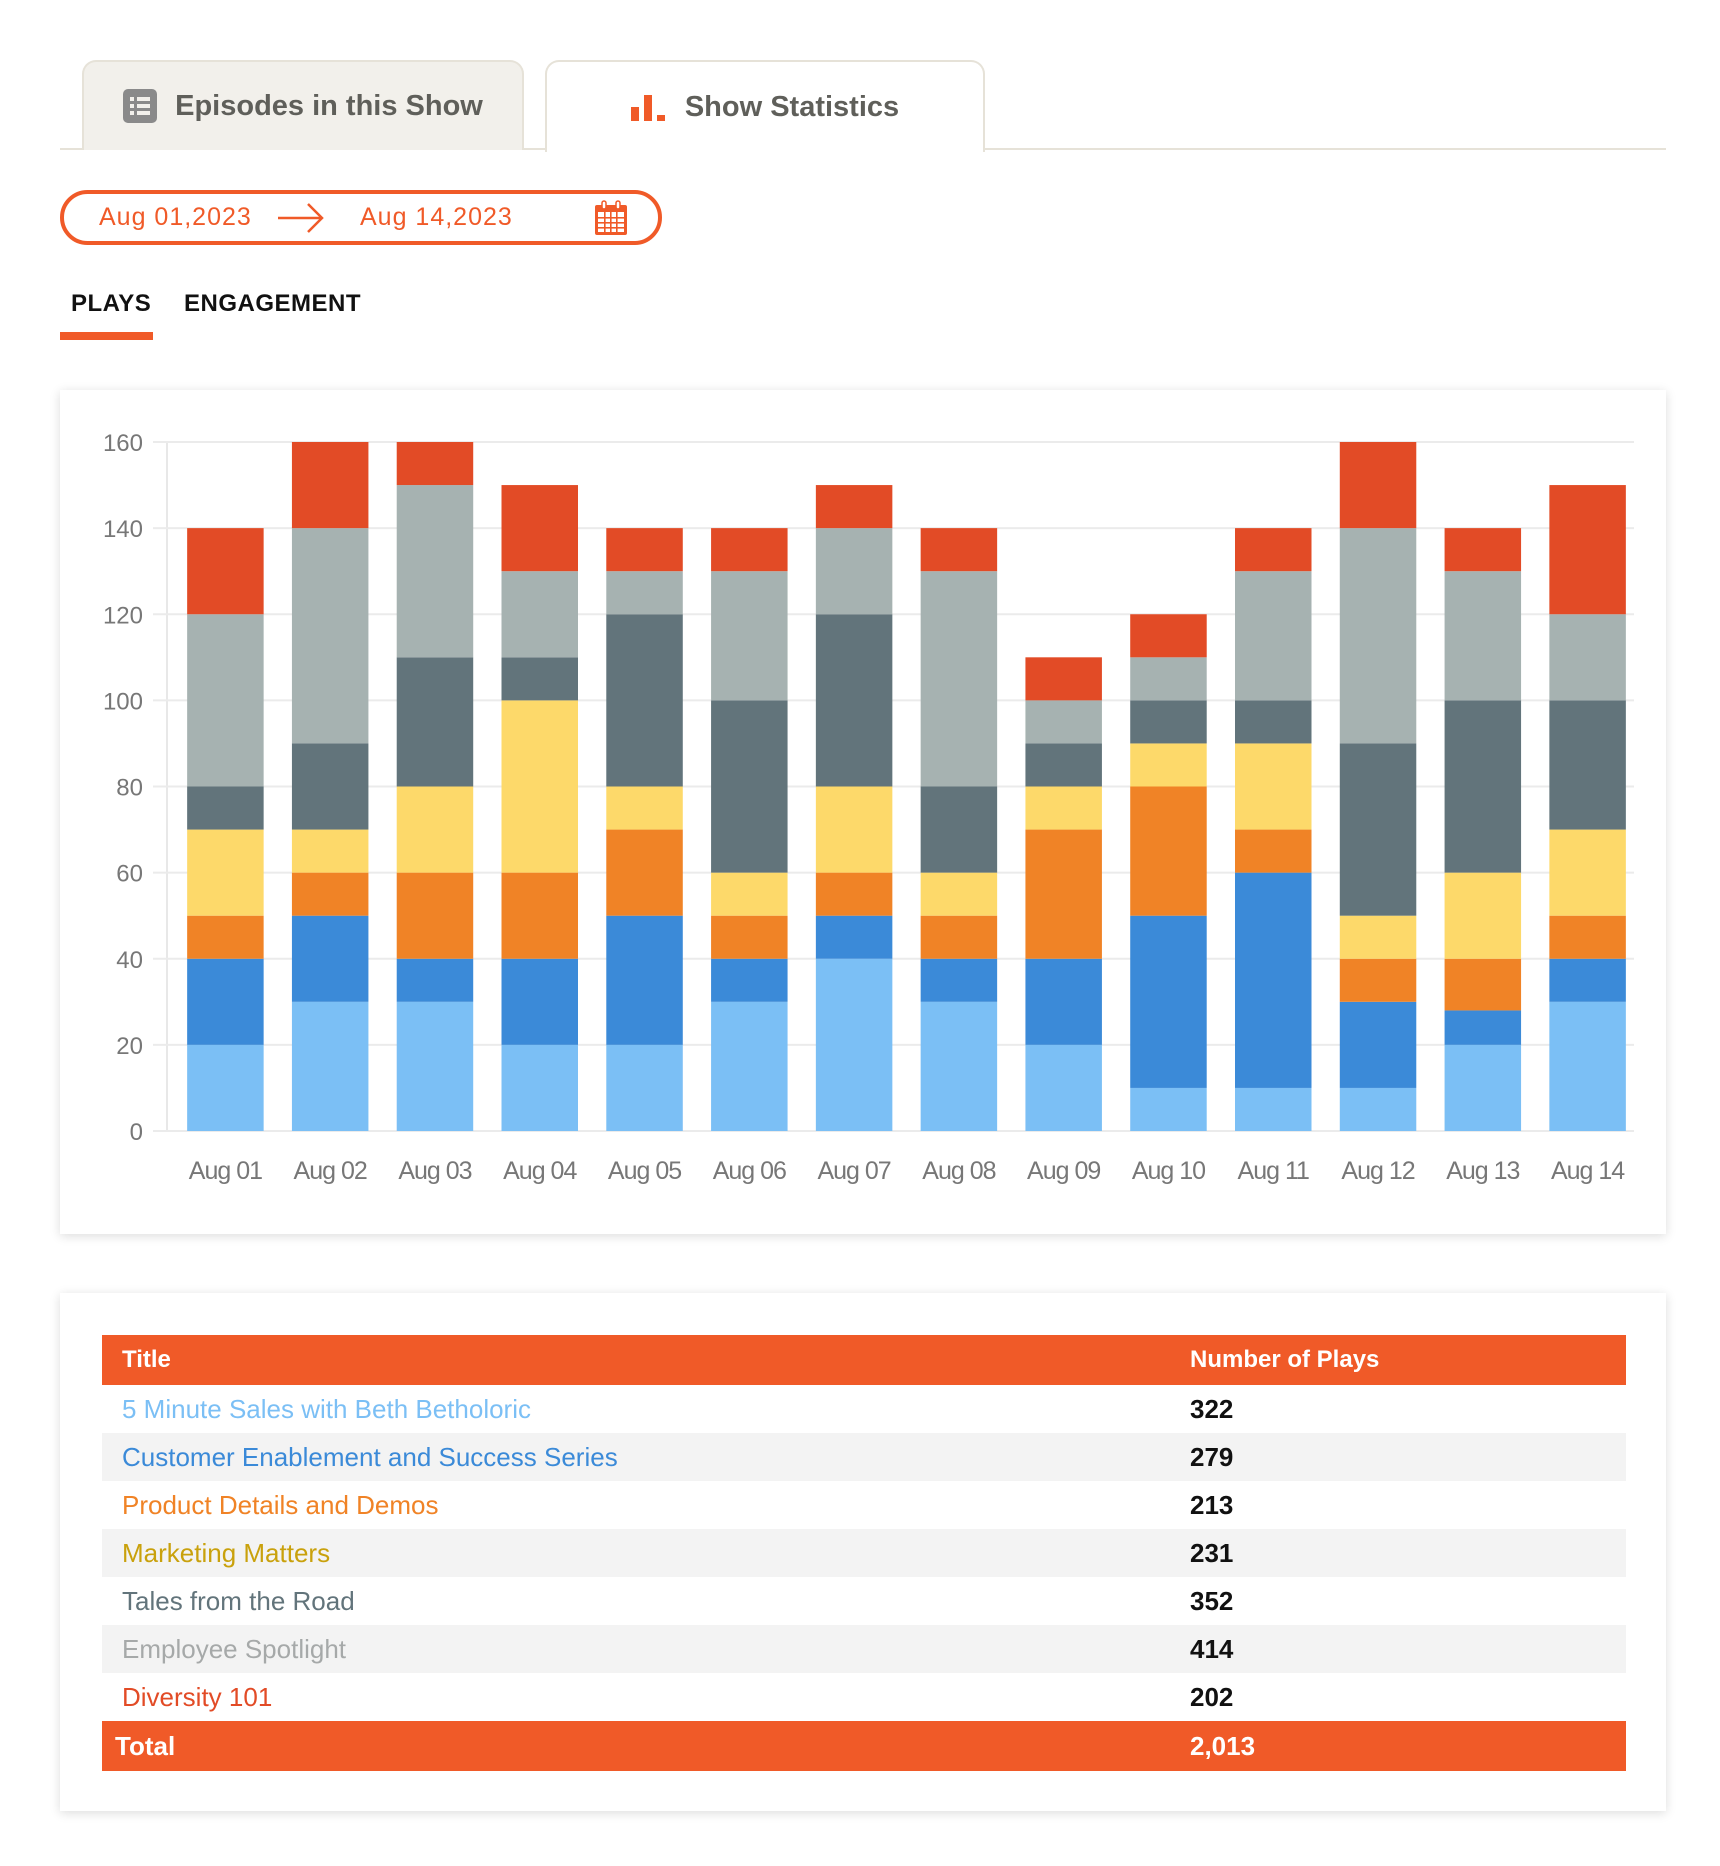 This screenshot has height=1866, width=1720. What do you see at coordinates (273, 303) in the screenshot?
I see `subtab-engagement: ENGAGEMENT` at bounding box center [273, 303].